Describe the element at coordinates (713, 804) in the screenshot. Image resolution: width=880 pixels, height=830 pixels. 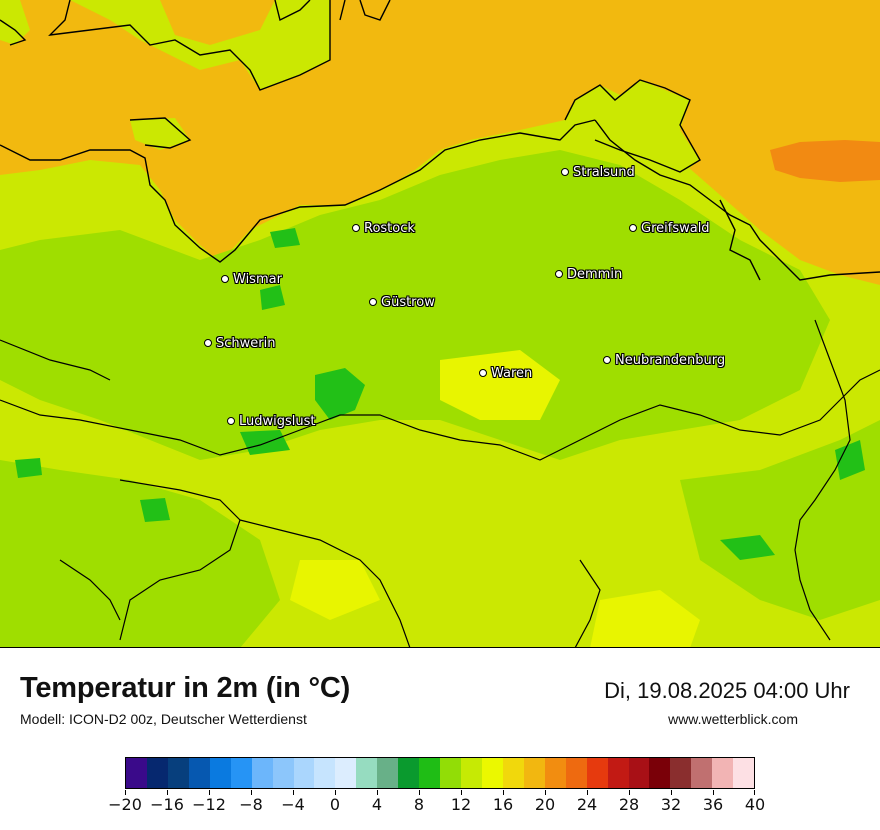
I see `colorbar-tick-label: 36` at that location.